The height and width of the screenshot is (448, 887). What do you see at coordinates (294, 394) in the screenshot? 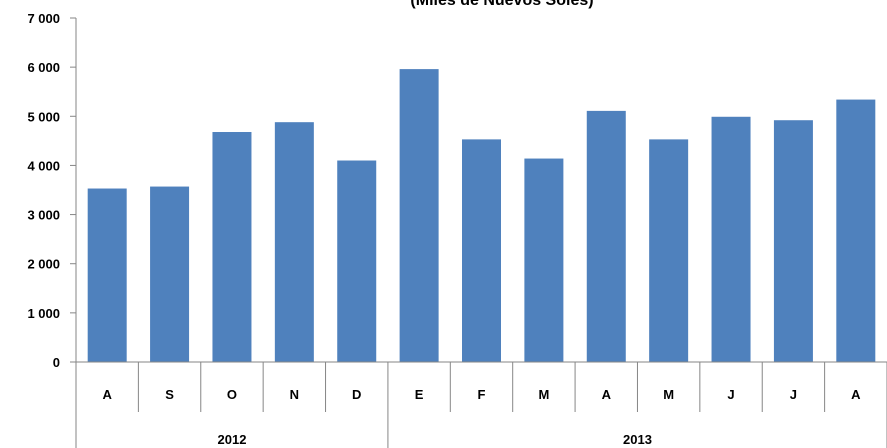
I see `x-category-label: N` at bounding box center [294, 394].